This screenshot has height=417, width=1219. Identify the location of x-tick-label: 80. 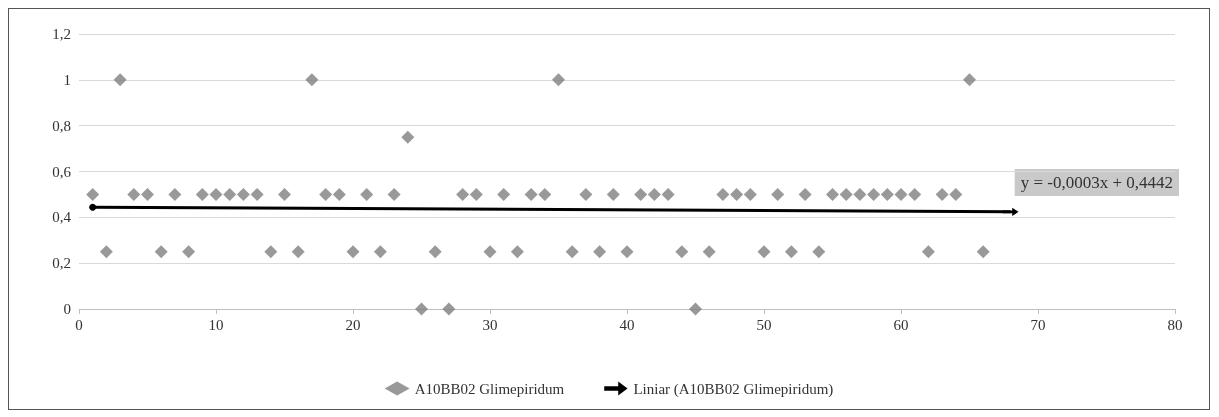
(1175, 324).